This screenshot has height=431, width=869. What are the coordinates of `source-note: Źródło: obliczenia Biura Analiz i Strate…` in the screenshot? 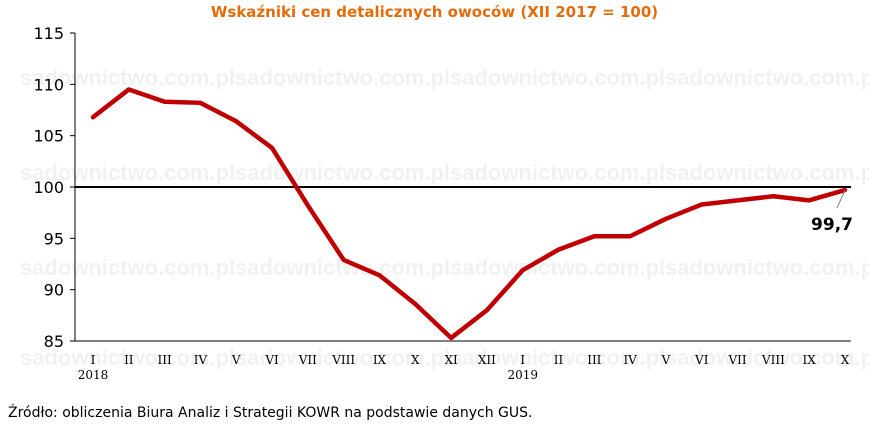 It's located at (270, 413).